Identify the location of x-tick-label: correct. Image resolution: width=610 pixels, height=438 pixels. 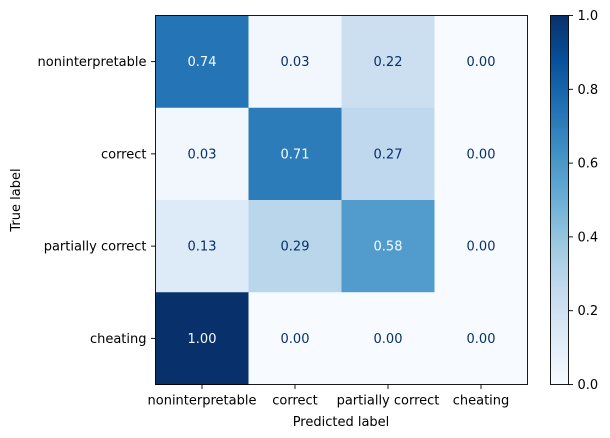
(295, 401).